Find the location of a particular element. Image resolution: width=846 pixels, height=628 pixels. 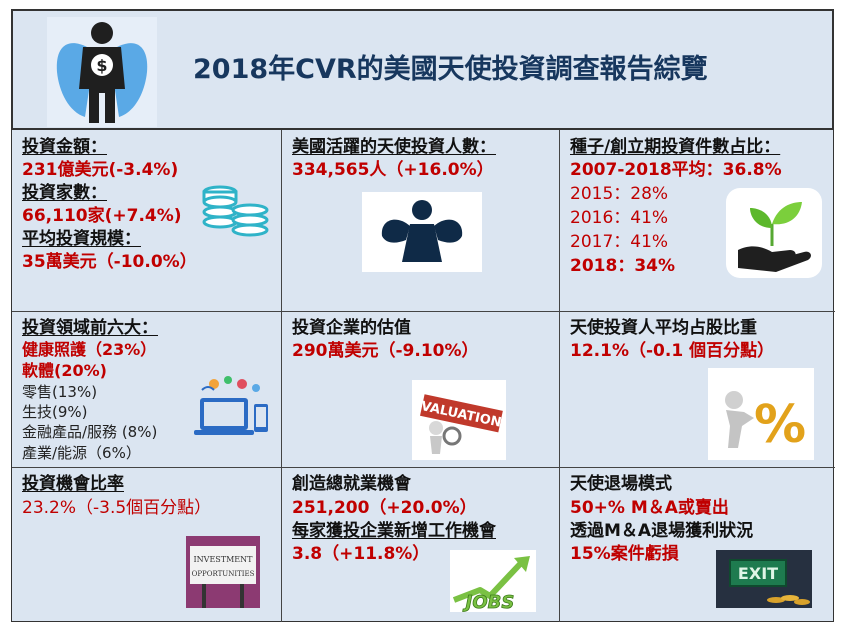

exit-value: 50+% M＆A或賣出 is located at coordinates (649, 508).